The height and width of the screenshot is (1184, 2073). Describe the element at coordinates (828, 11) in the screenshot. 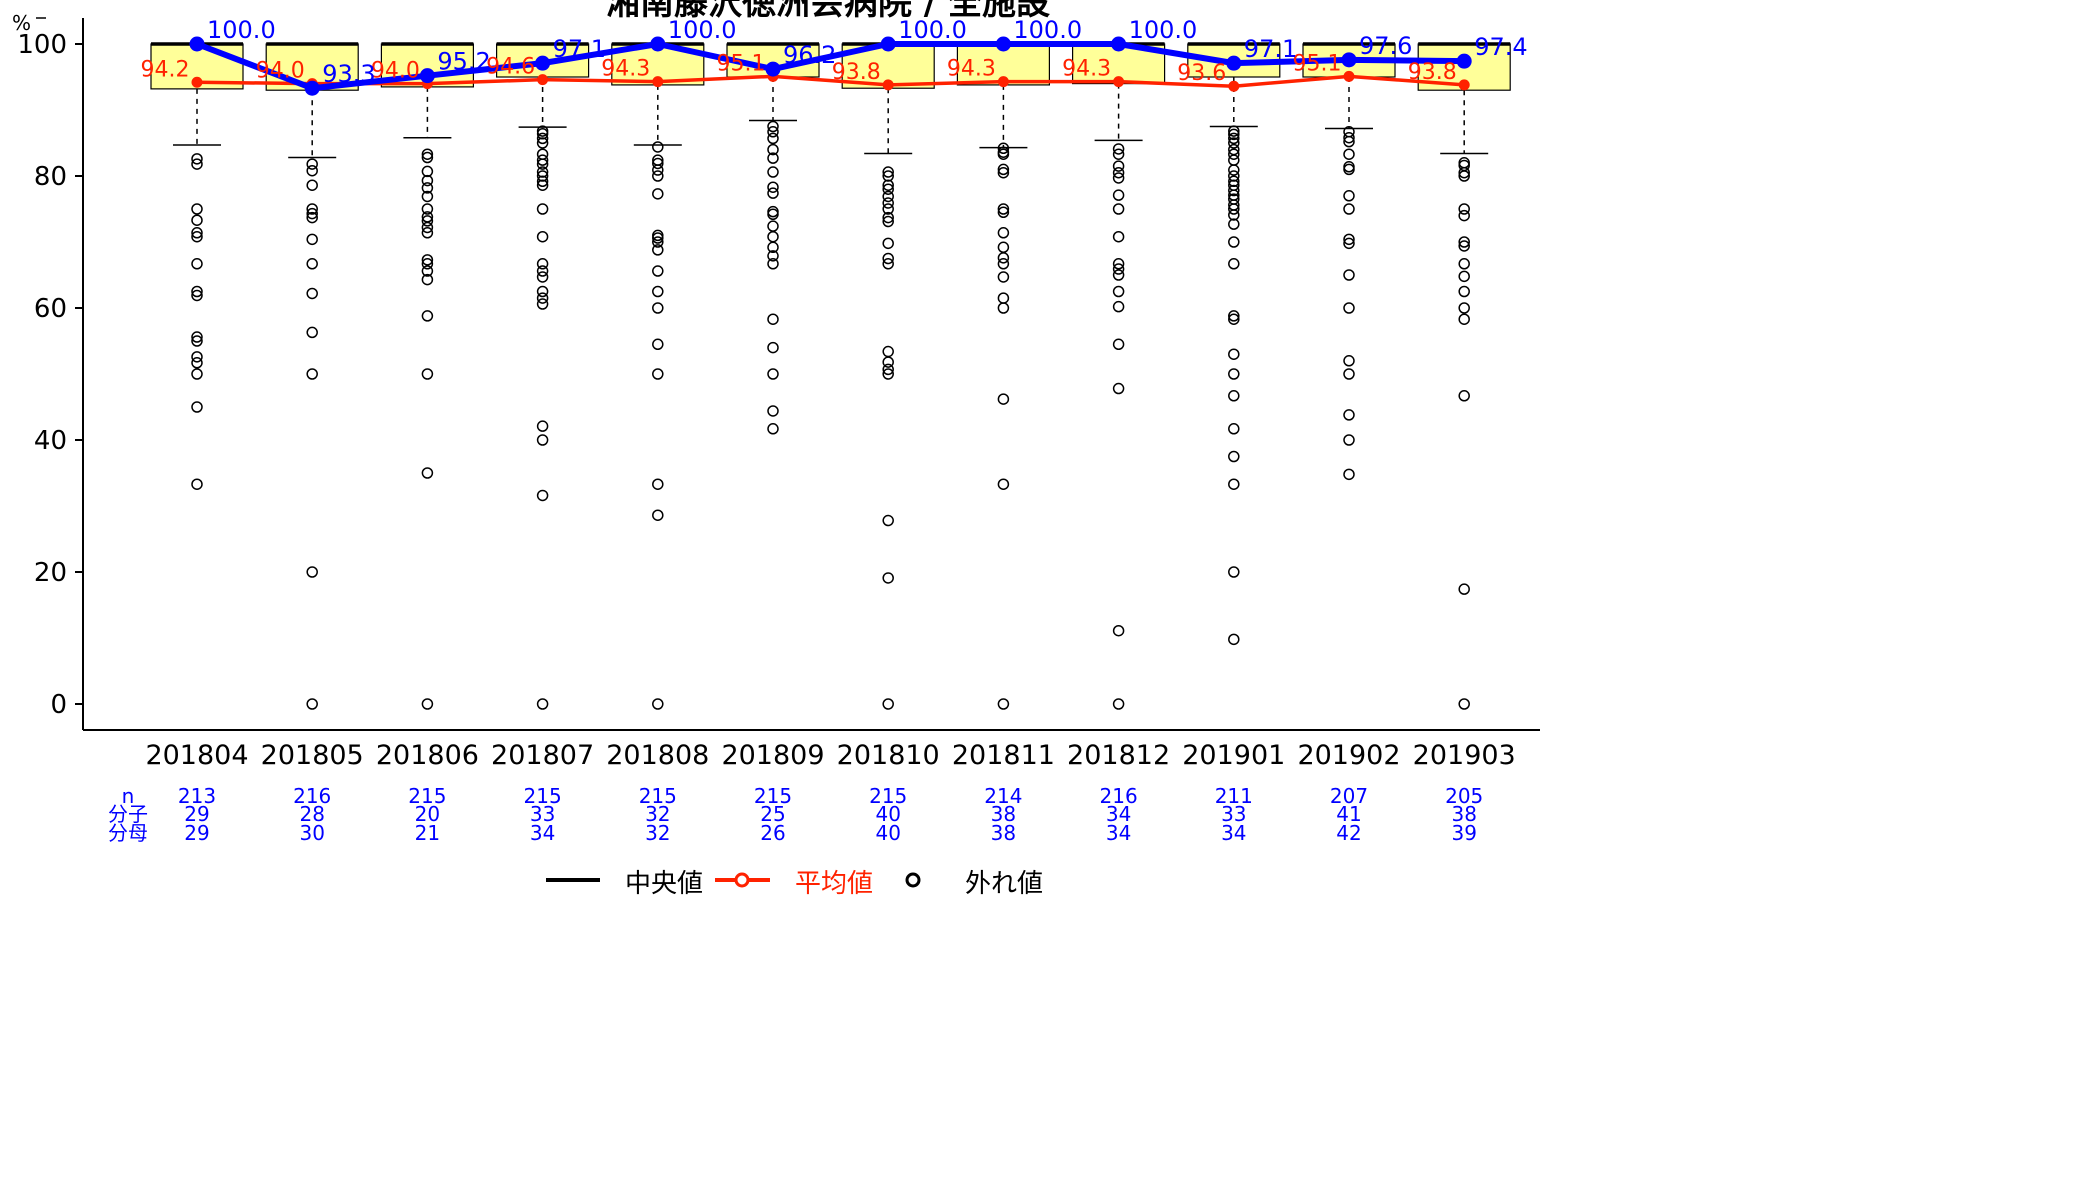

I see `chart-title: 湘南藤沢徳洲会病院 / 全施設` at that location.